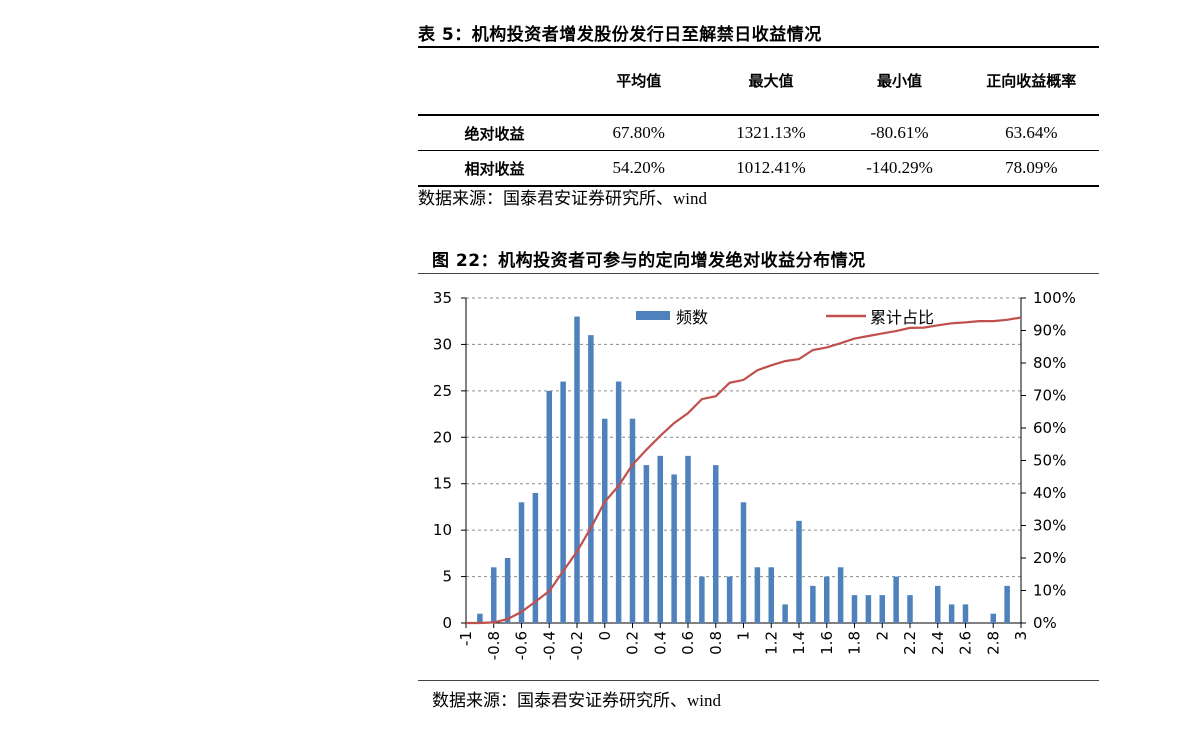 Image resolution: width=1191 pixels, height=729 pixels. What do you see at coordinates (692, 317) in the screenshot?
I see `legend-bar-label: 频数` at bounding box center [692, 317].